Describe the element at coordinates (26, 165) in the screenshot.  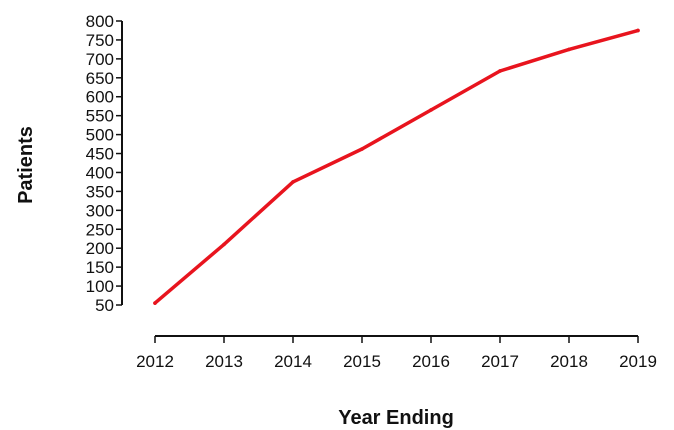
I see `y-axis-title: Patients` at that location.